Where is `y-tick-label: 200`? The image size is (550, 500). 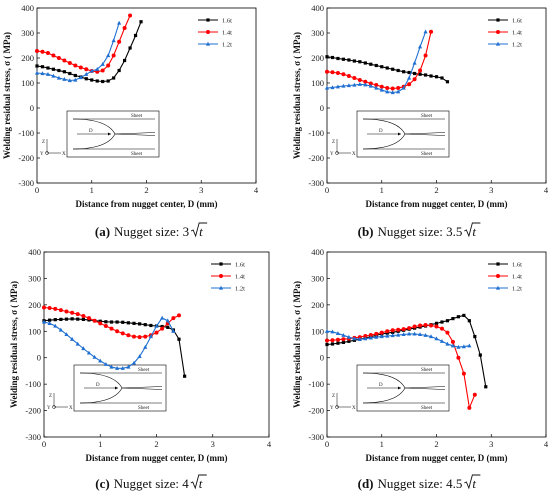
y-tick-label: 200 is located at coordinates (27, 58).